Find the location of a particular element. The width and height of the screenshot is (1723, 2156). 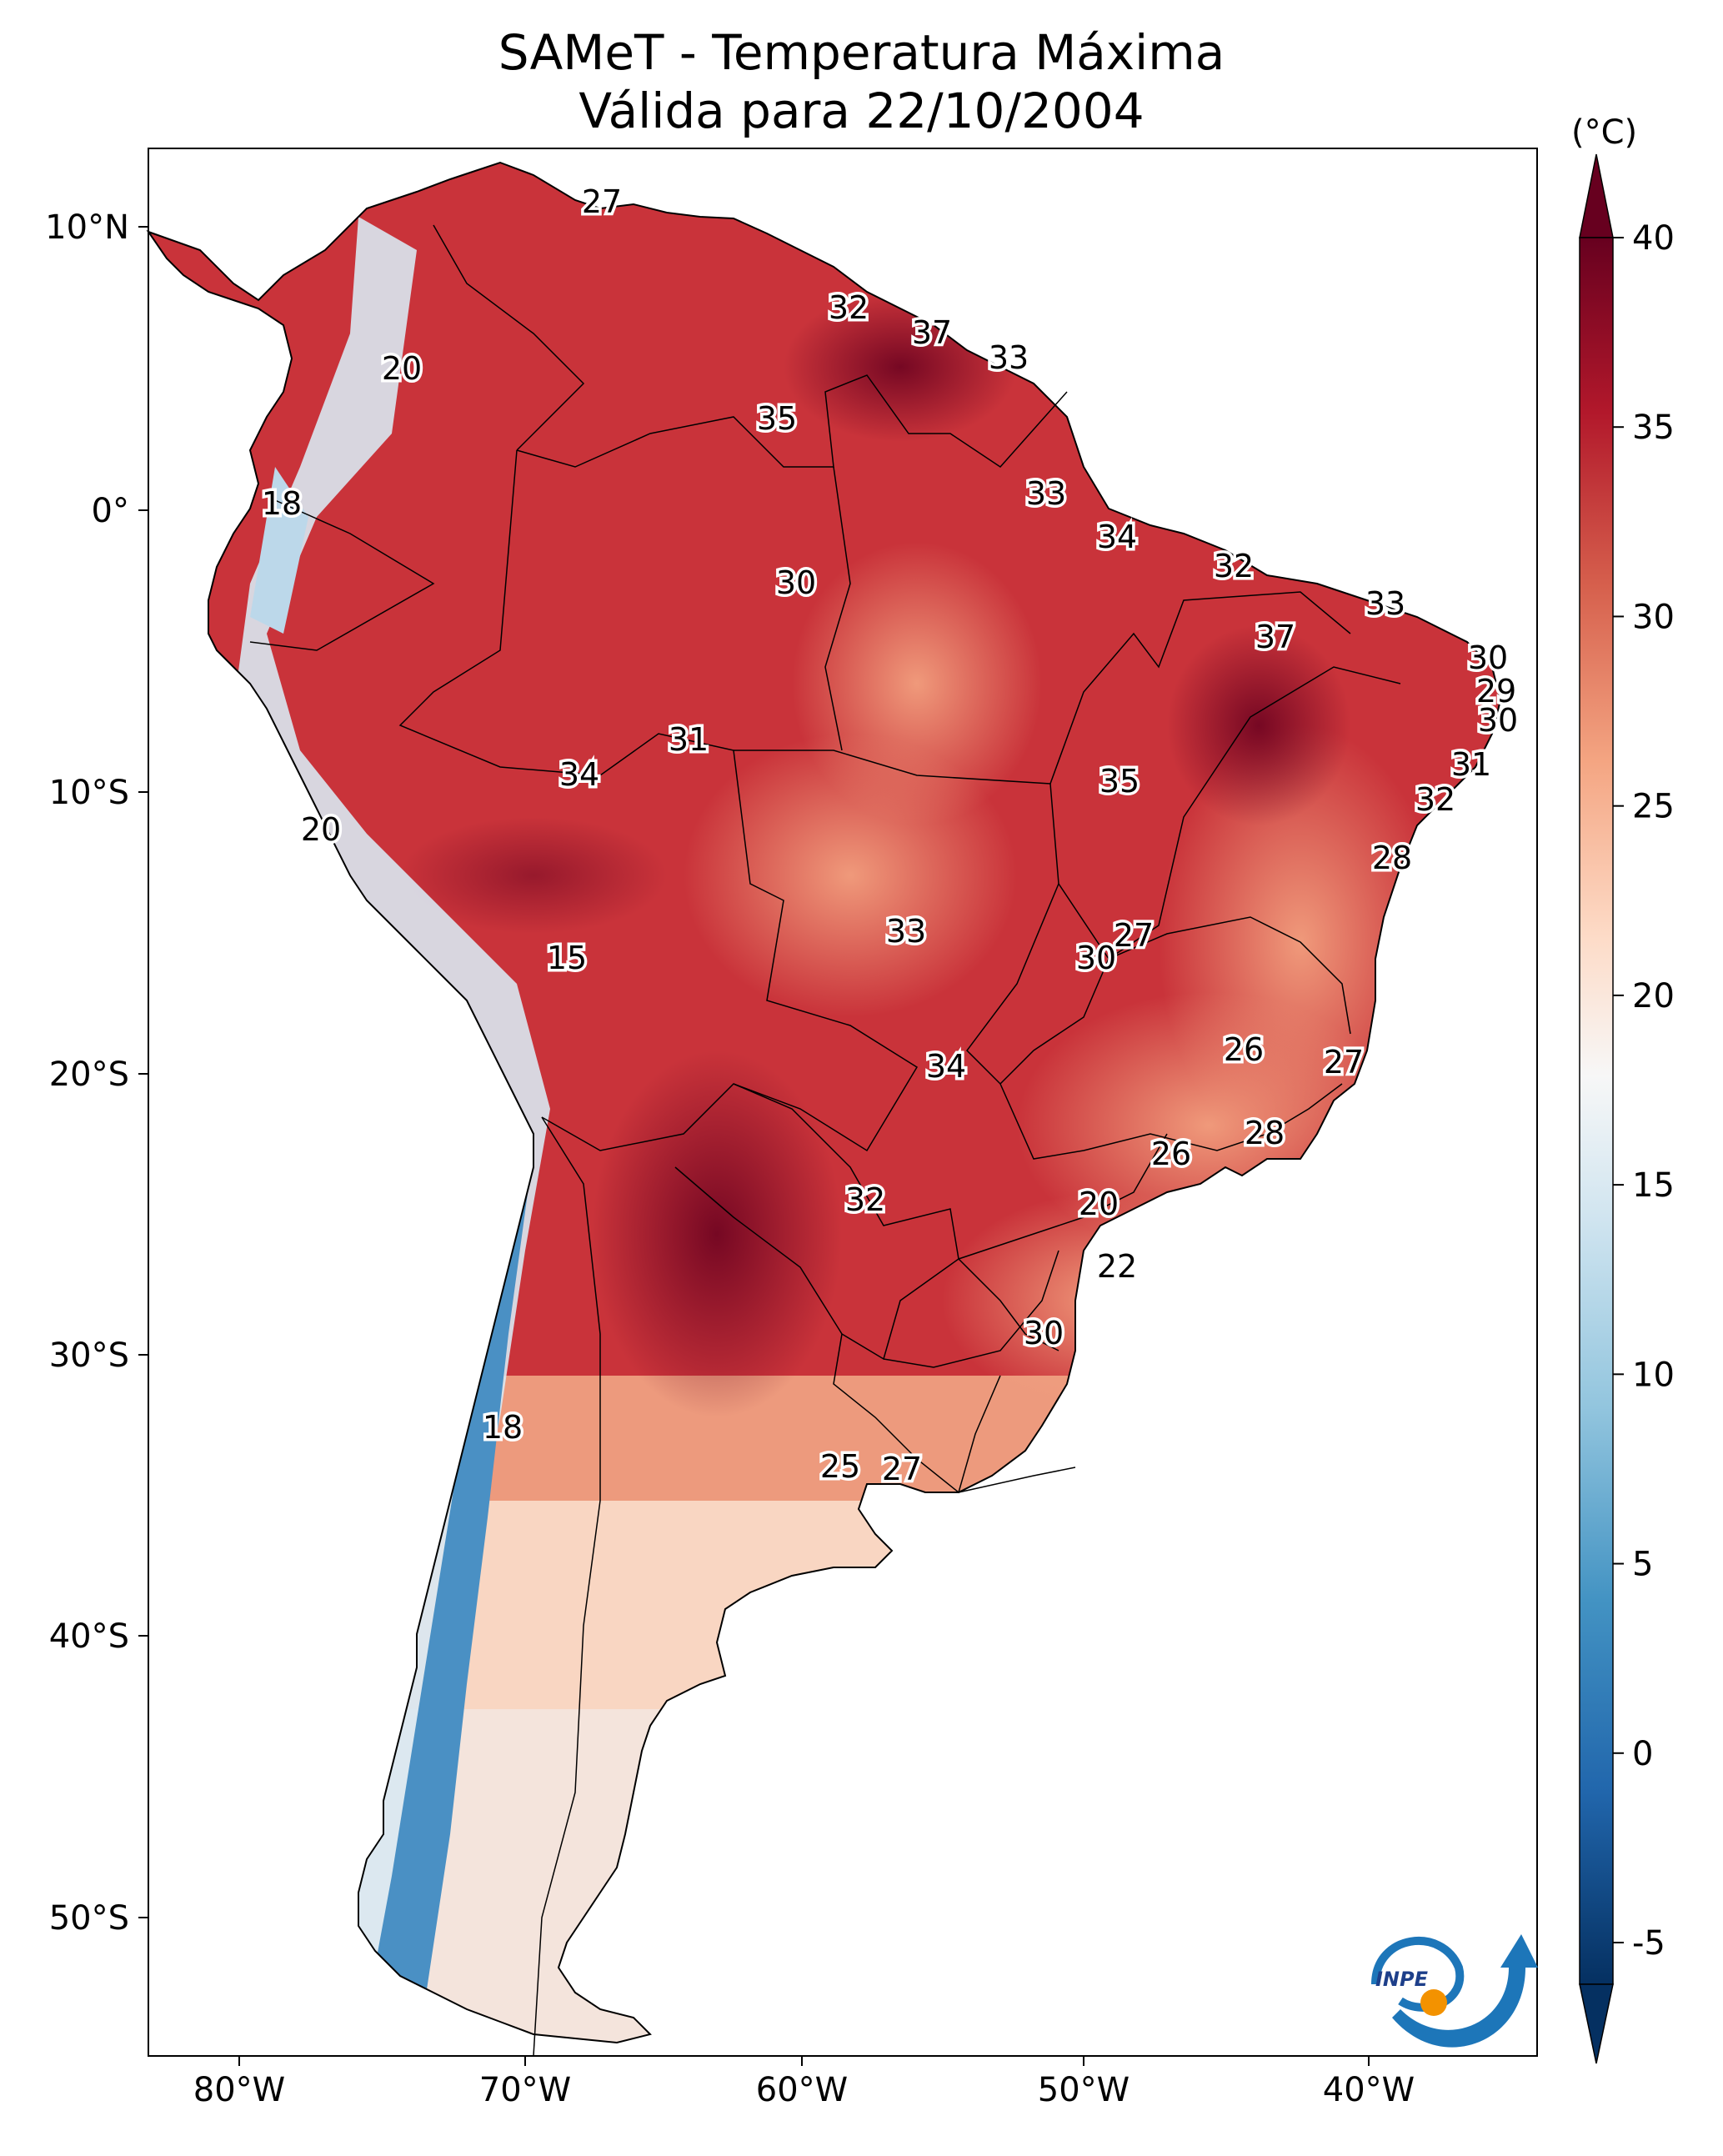

colorbar-tick-label: 25 is located at coordinates (1653, 807).